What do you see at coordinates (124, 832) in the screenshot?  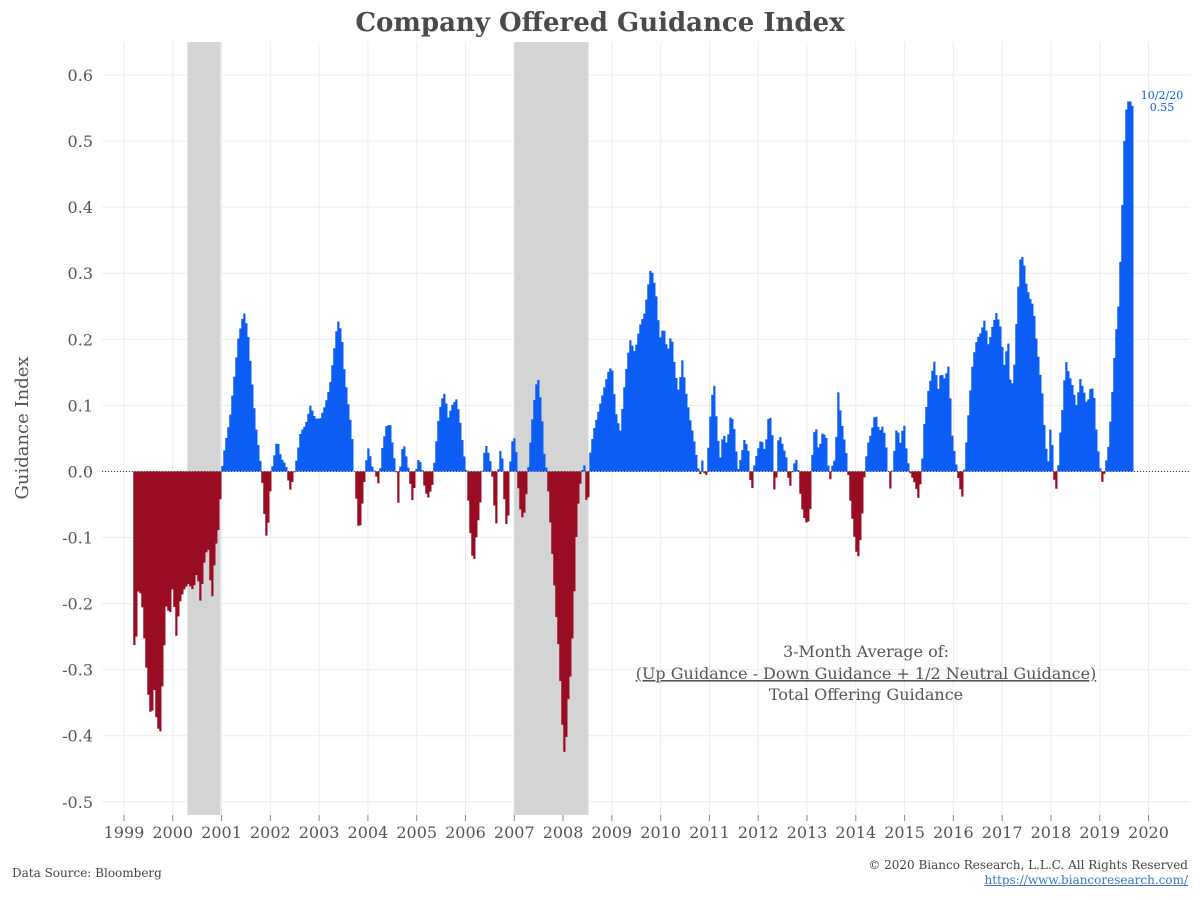 I see `x-tick-label: 1999` at bounding box center [124, 832].